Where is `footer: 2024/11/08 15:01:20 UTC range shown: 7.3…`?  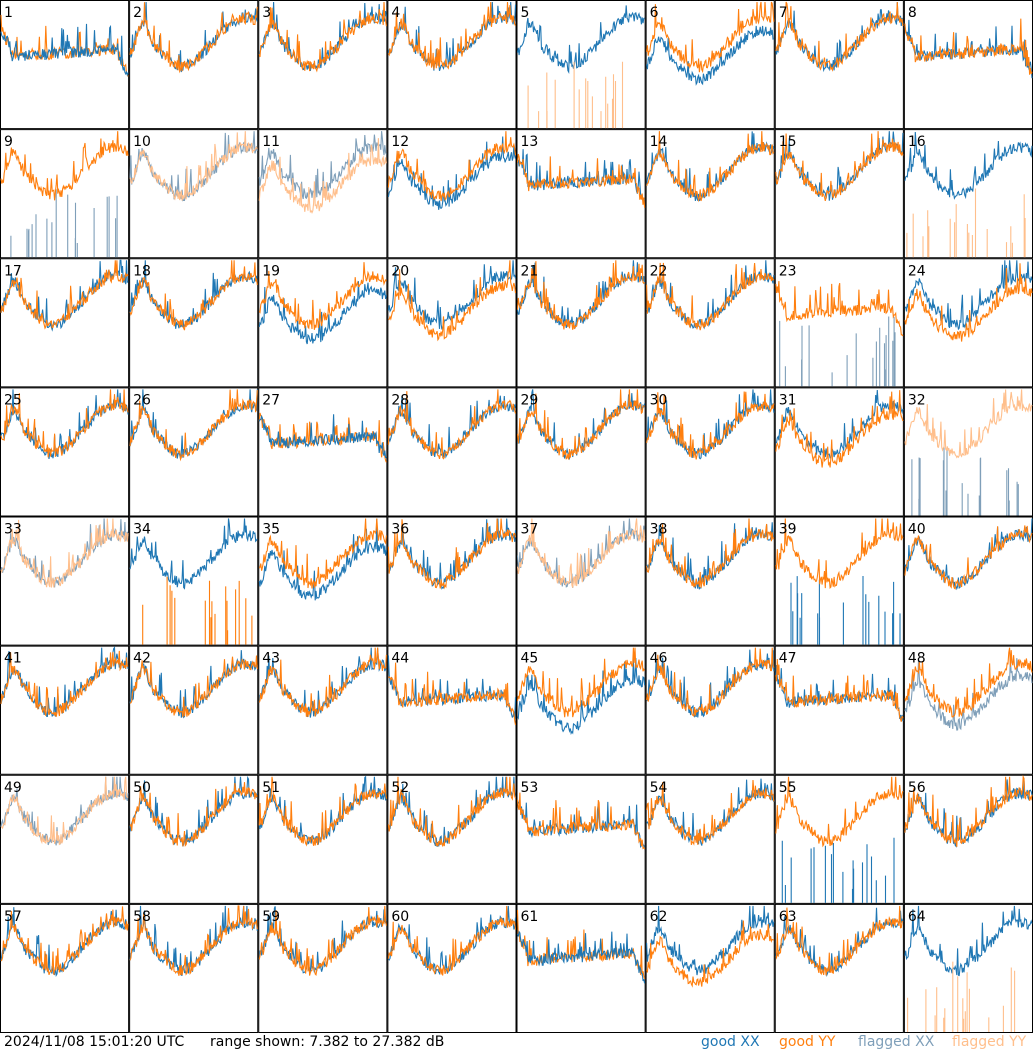
footer: 2024/11/08 15:01:20 UTC range shown: 7.3… is located at coordinates (516, 1043).